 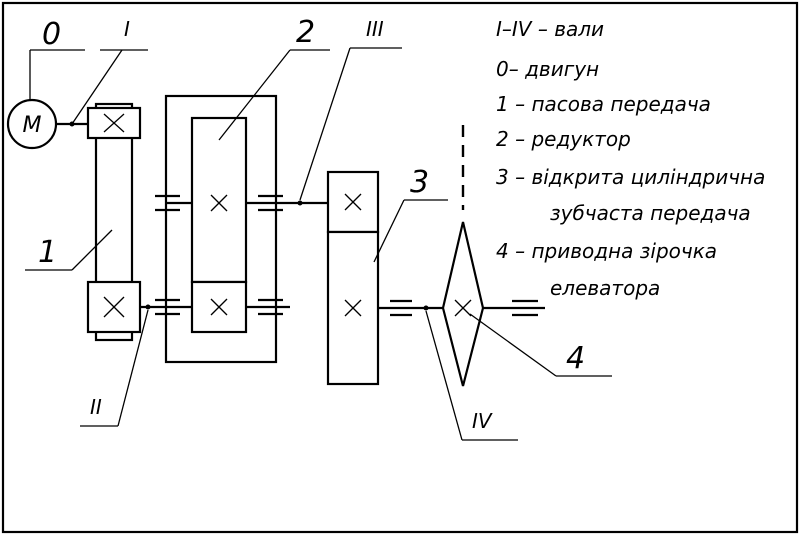 What do you see at coordinates (563, 139) in the screenshot?
I see `legend-line-4: 2 – редуктор` at bounding box center [563, 139].